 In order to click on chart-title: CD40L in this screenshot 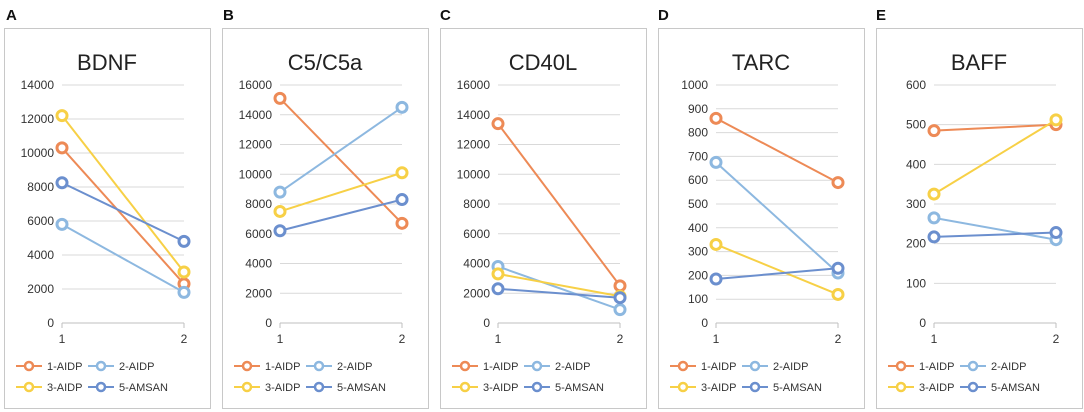, I will do `click(543, 62)`.